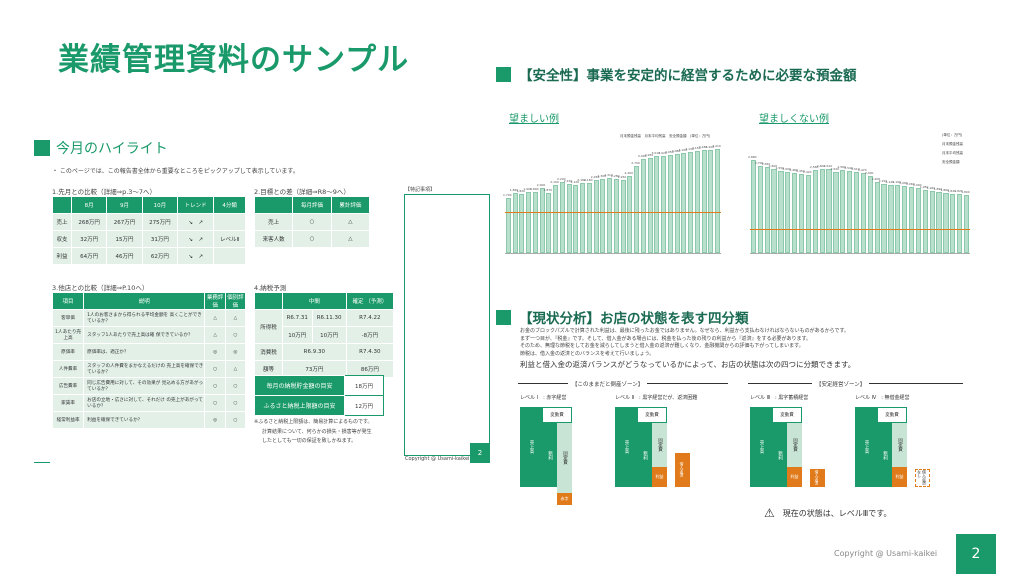  What do you see at coordinates (855, 168) in the screenshot?
I see `chart-data-label: 2,510` at bounding box center [855, 168].